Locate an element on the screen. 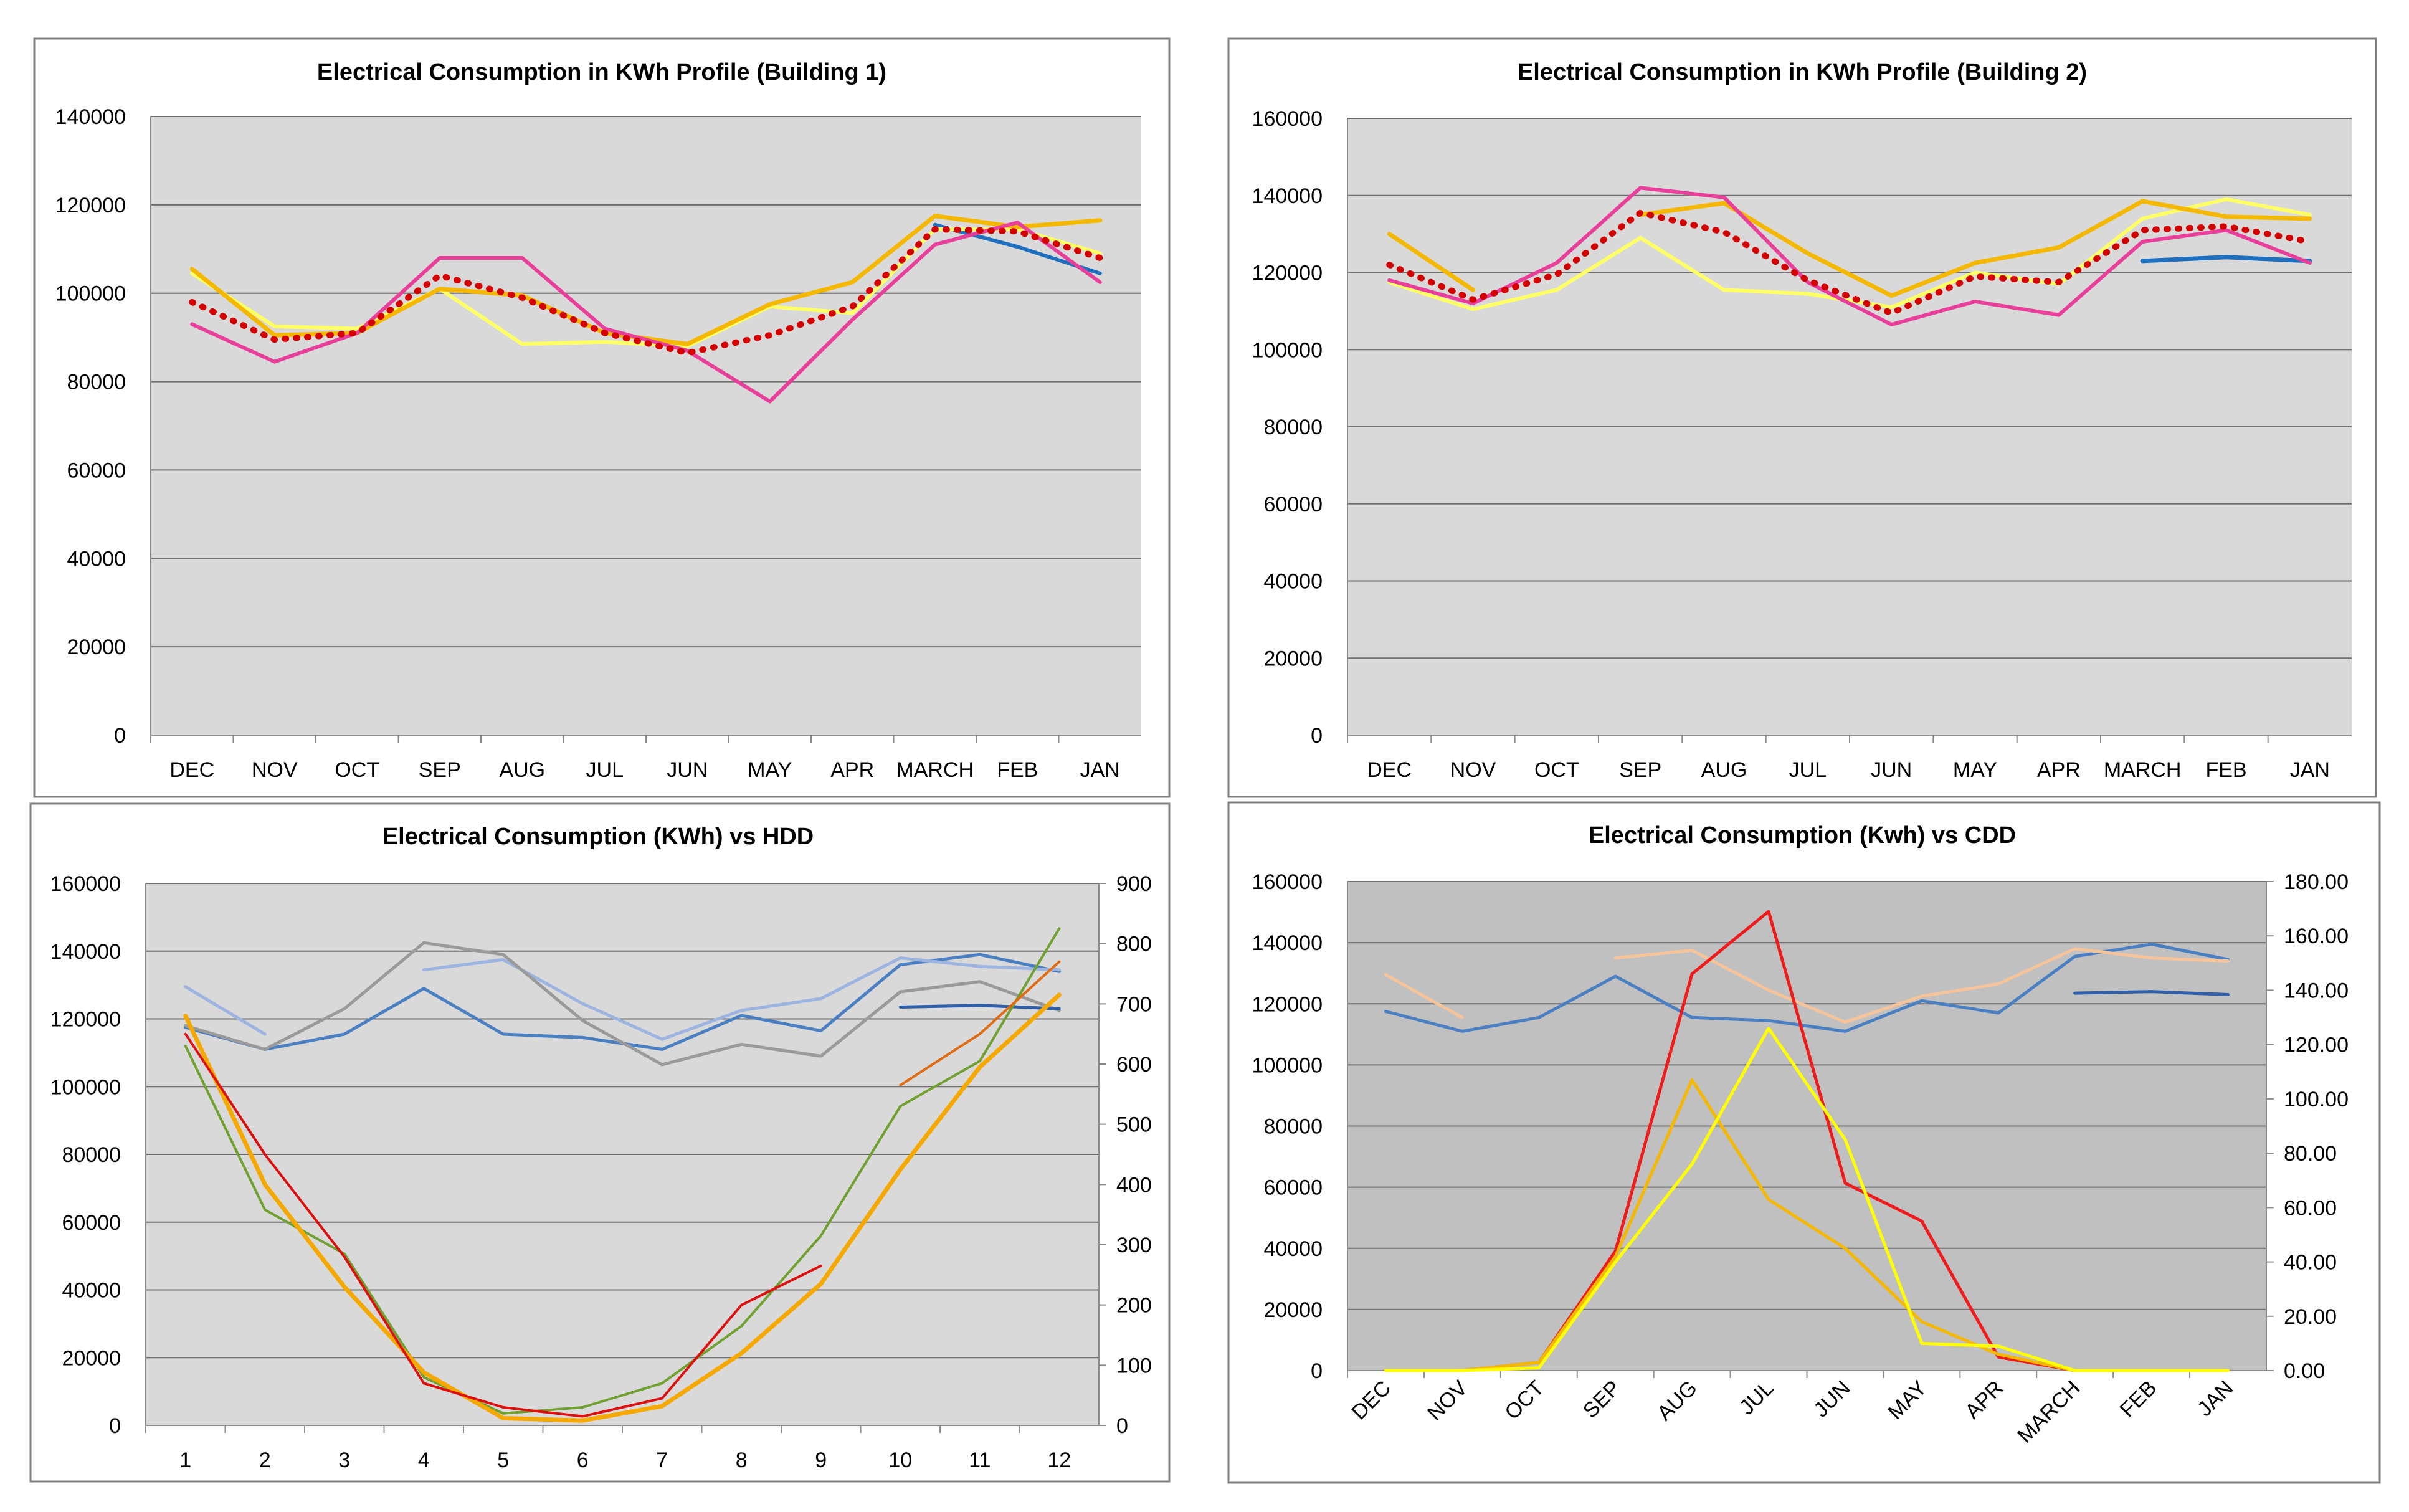 This screenshot has height=1512, width=2409. y2-axis-tick-label: 400 is located at coordinates (1134, 1185).